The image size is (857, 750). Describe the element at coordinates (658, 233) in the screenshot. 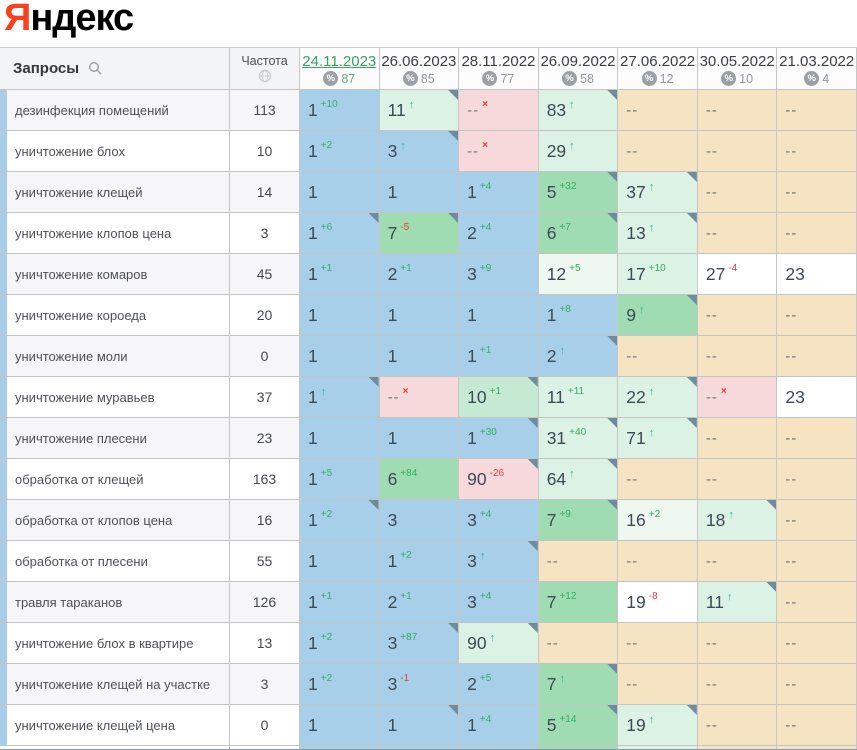

I see `position-cell: 13 ↑` at that location.